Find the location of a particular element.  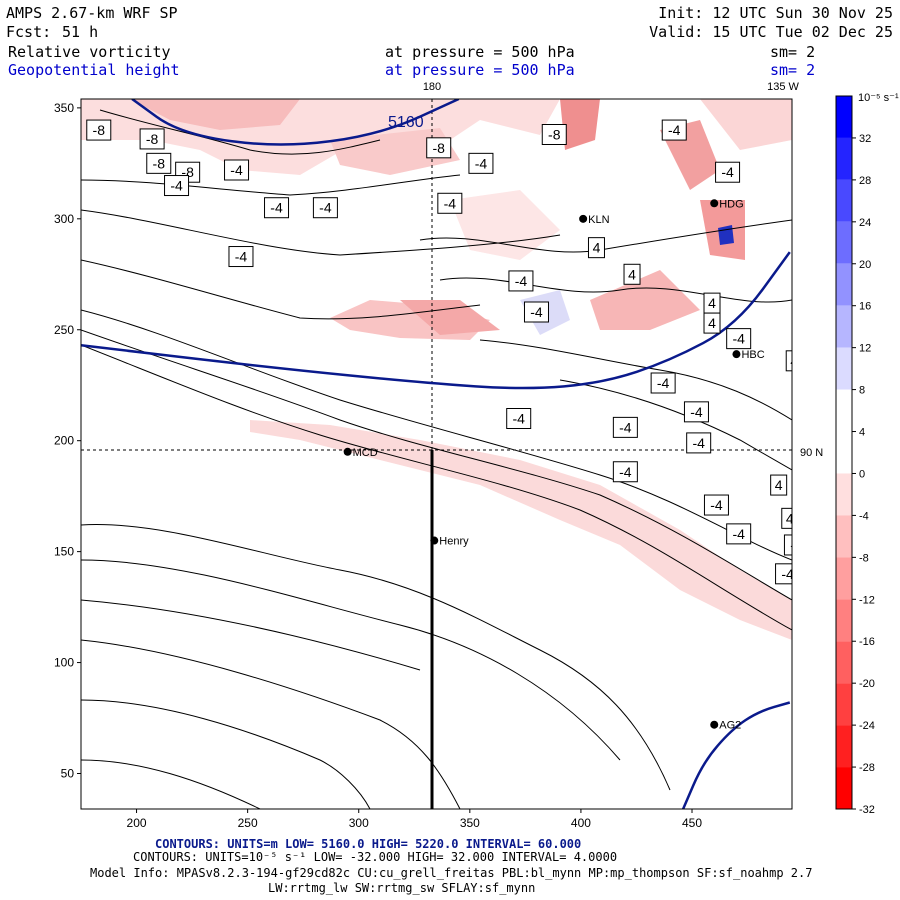

height-contour-label-5160: 5160 is located at coordinates (406, 122).